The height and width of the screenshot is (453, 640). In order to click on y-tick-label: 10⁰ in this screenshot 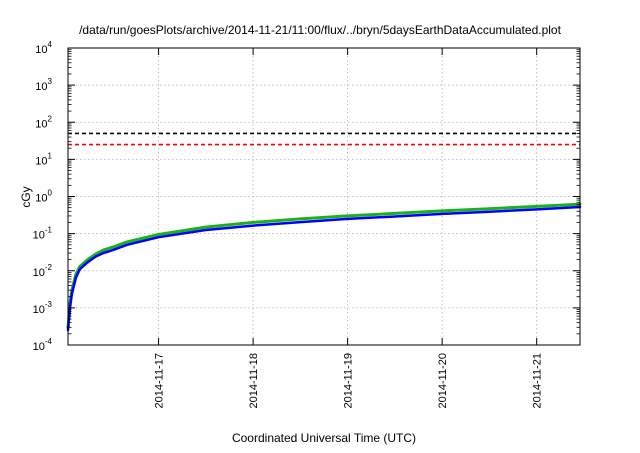, I will do `click(43, 197)`.